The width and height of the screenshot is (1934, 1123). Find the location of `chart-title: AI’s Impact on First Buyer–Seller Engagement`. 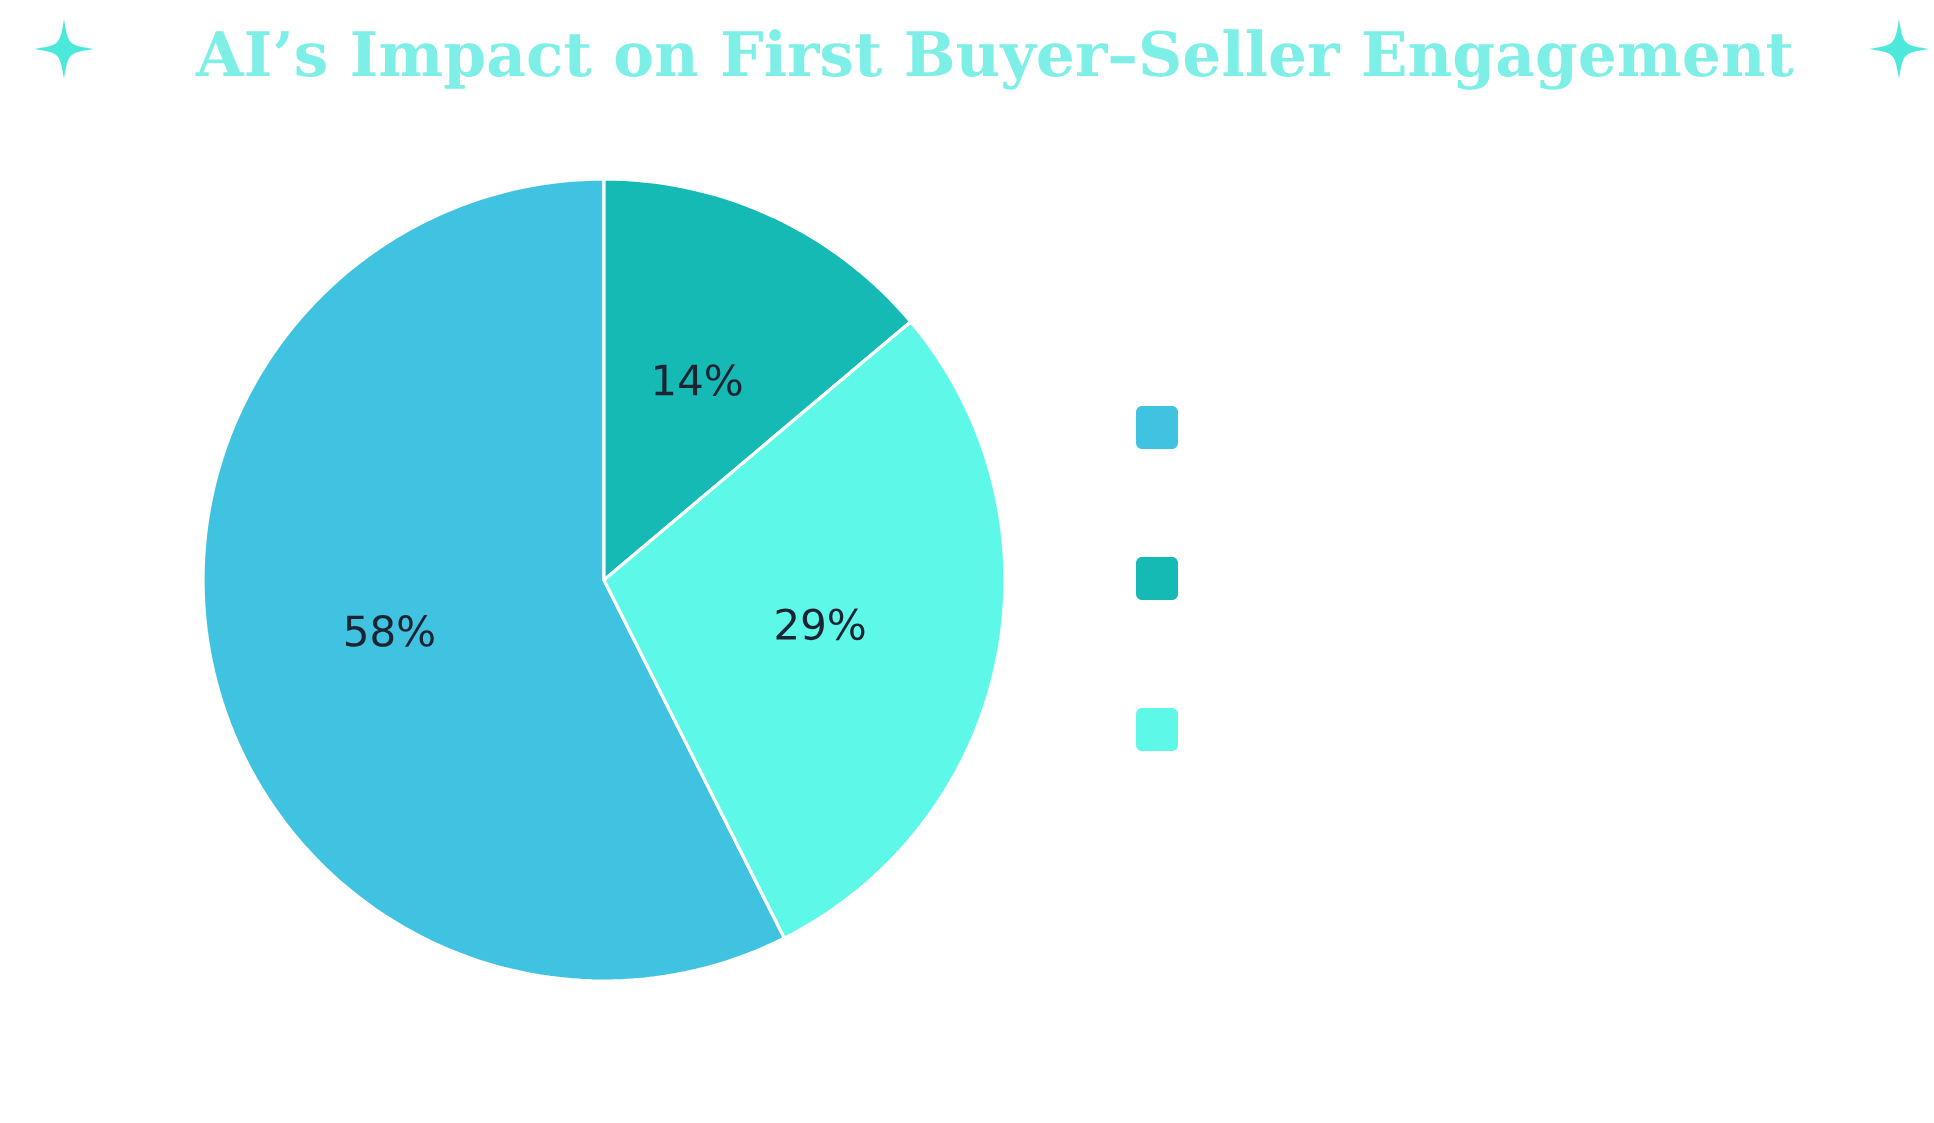

chart-title: AI’s Impact on First Buyer–Seller Engagement is located at coordinates (994, 59).